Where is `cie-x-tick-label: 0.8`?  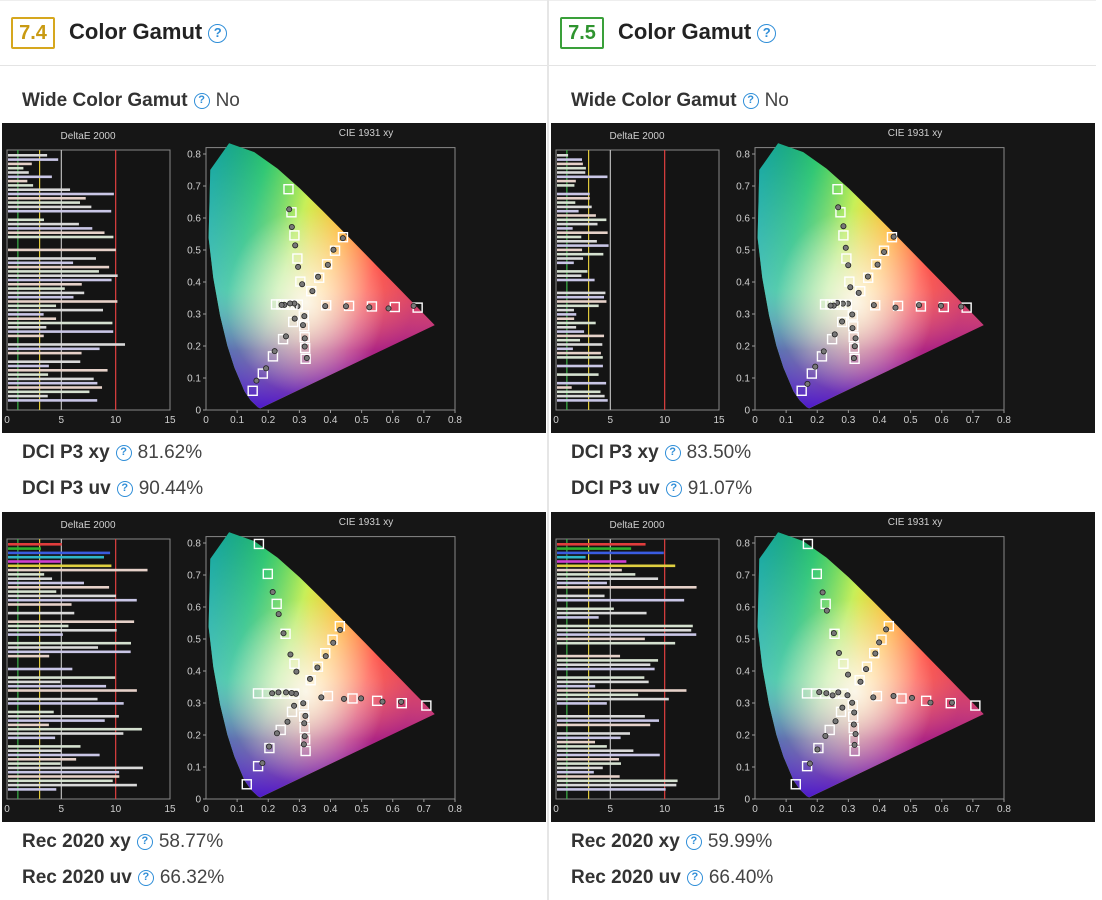 cie-x-tick-label: 0.8 is located at coordinates (455, 420).